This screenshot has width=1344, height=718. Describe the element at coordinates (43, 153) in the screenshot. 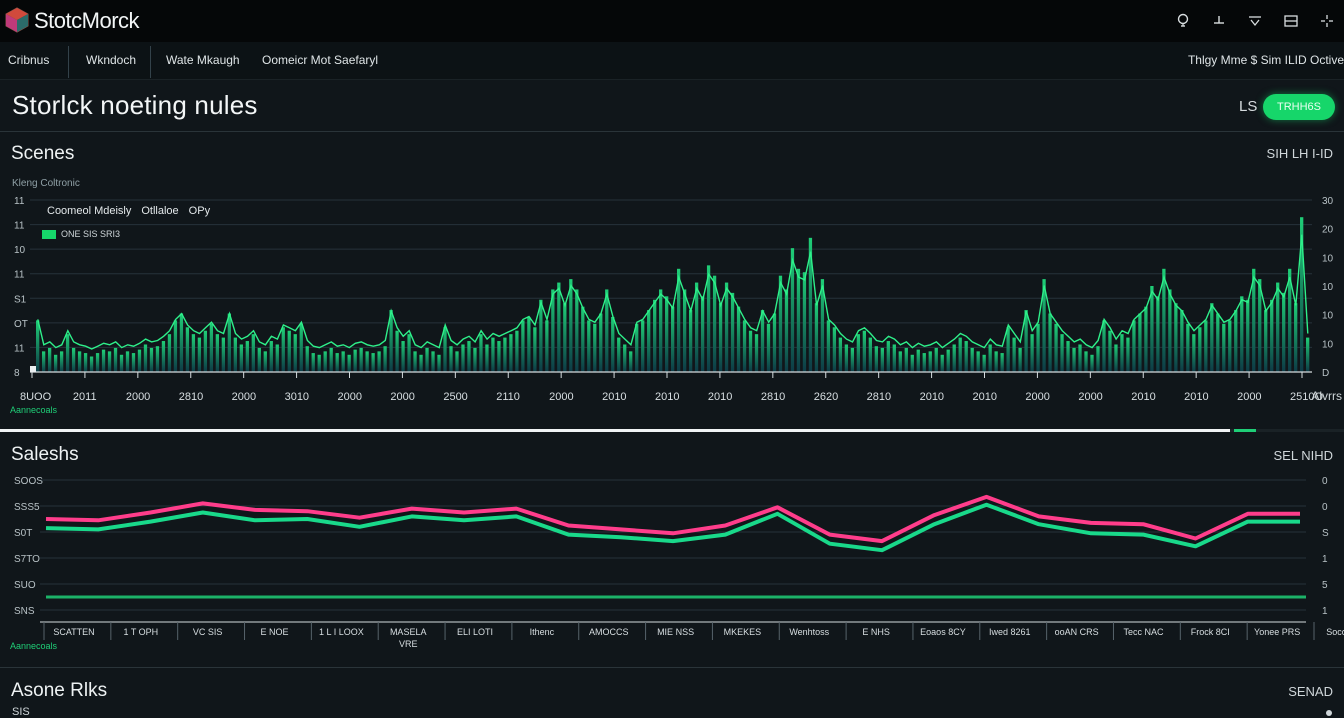

I see `section-title-scenes: Scenes` at that location.